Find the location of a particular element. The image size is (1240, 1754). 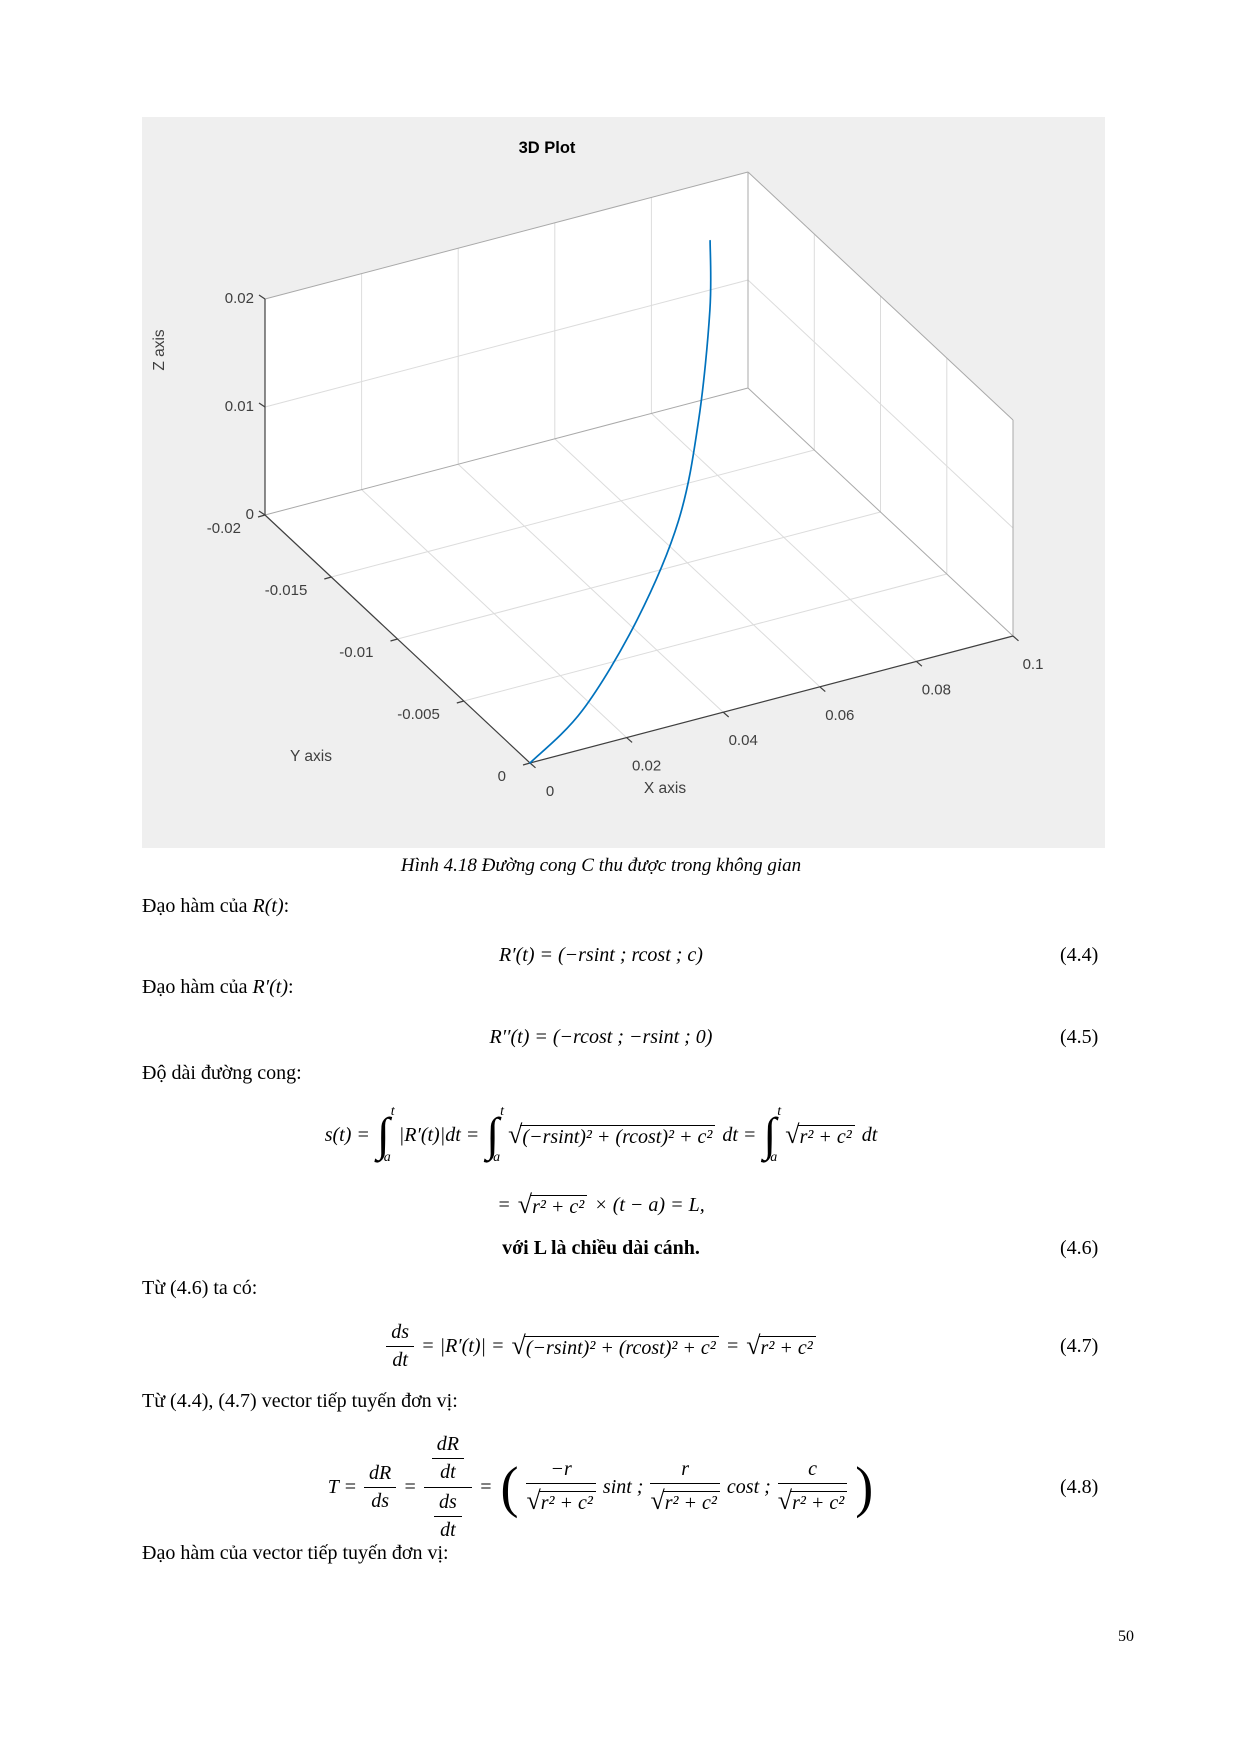

formula-text: T = is located at coordinates (342, 1486).